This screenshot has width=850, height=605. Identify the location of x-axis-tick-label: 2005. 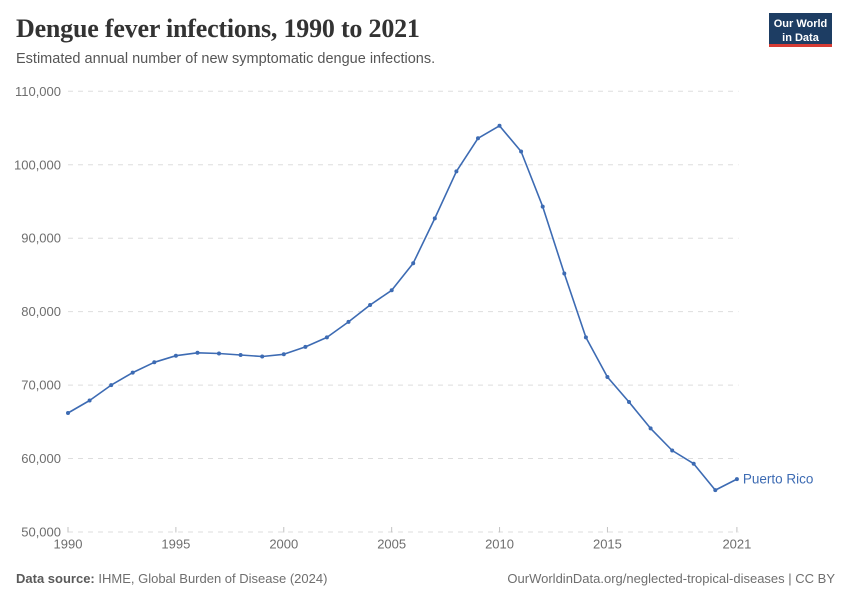
(391, 544).